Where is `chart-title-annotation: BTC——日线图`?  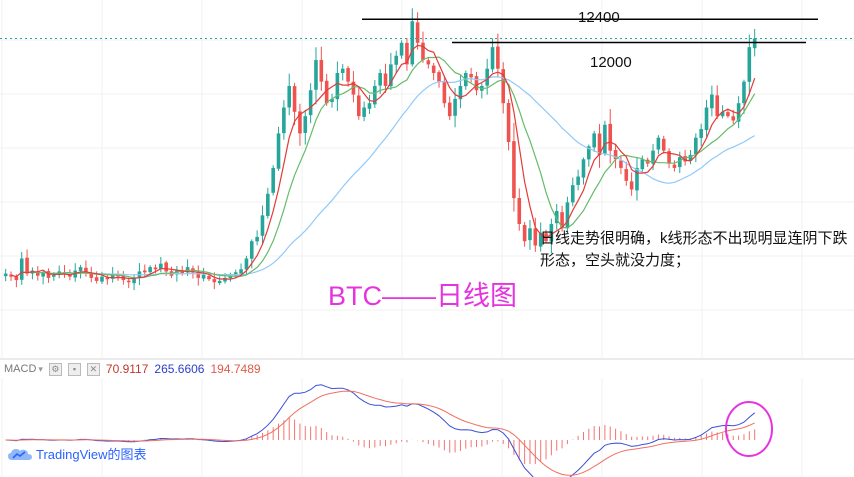
chart-title-annotation: BTC——日线图 is located at coordinates (422, 296).